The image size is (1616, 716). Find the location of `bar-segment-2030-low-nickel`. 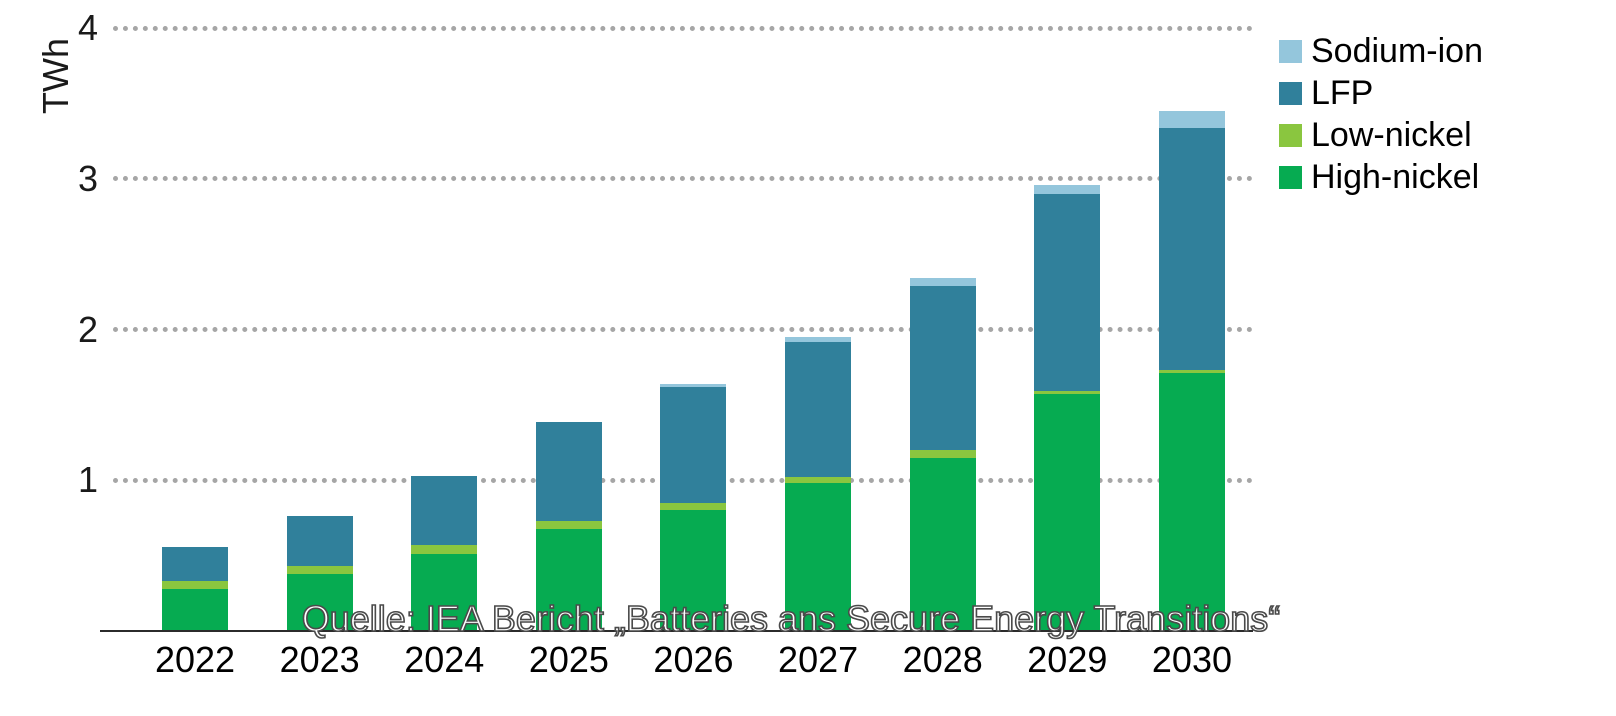

bar-segment-2030-low-nickel is located at coordinates (1191, 372).